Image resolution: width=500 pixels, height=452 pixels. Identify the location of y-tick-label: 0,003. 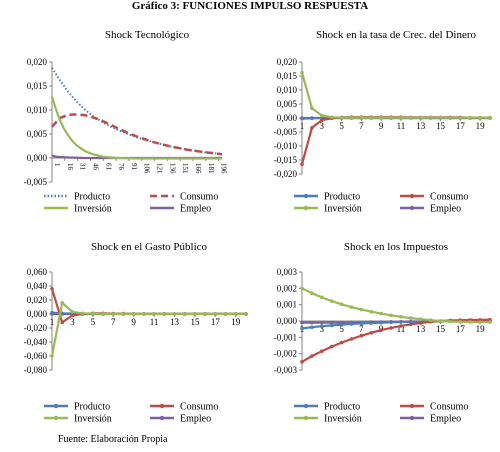
(287, 272).